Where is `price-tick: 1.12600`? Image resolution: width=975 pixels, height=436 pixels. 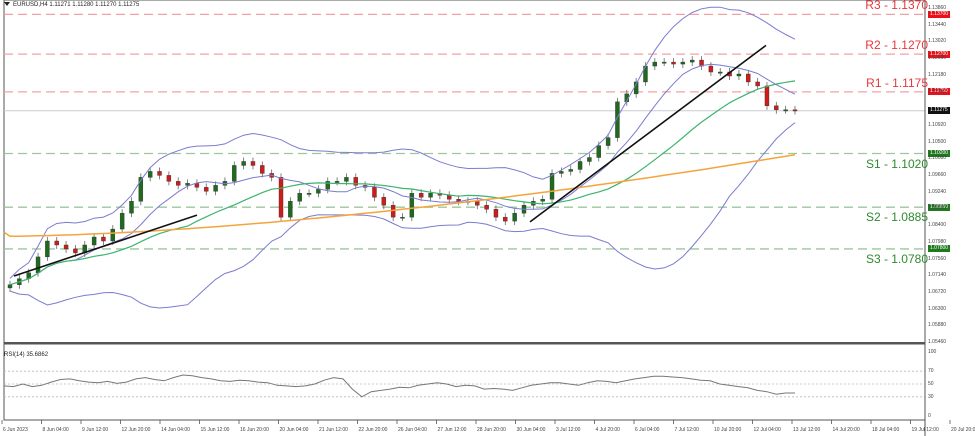
price-tick: 1.12600 is located at coordinates (937, 58).